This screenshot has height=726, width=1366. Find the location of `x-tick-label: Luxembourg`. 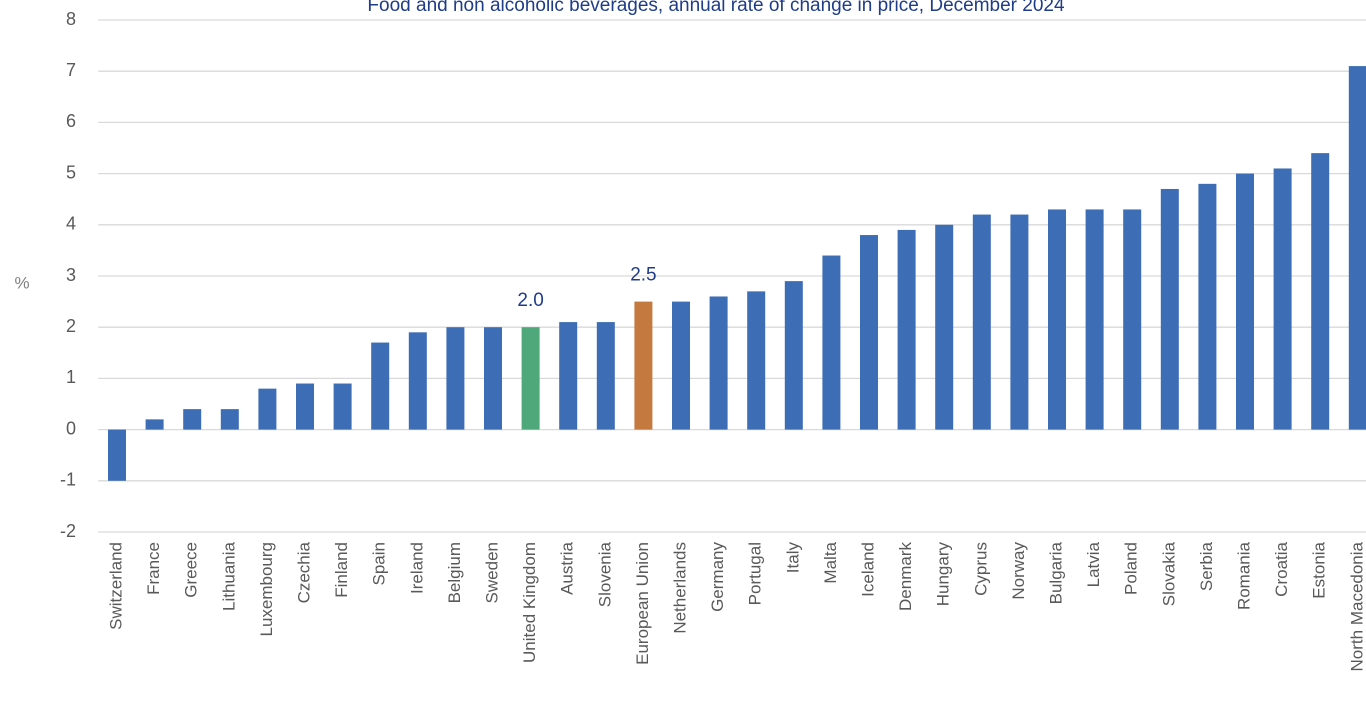

x-tick-label: Luxembourg is located at coordinates (266, 589).